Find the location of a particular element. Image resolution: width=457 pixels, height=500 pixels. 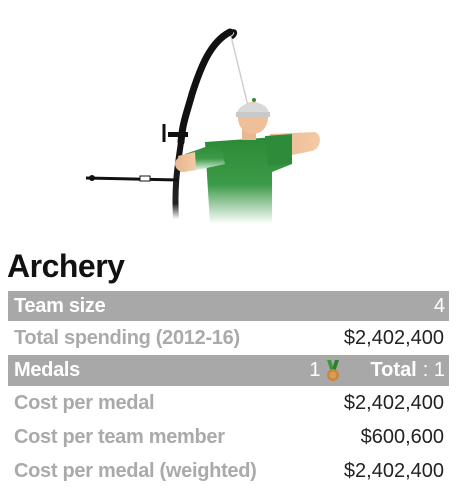

cost-per-team-member-row: Cost per team member $600,600 is located at coordinates (228, 437).